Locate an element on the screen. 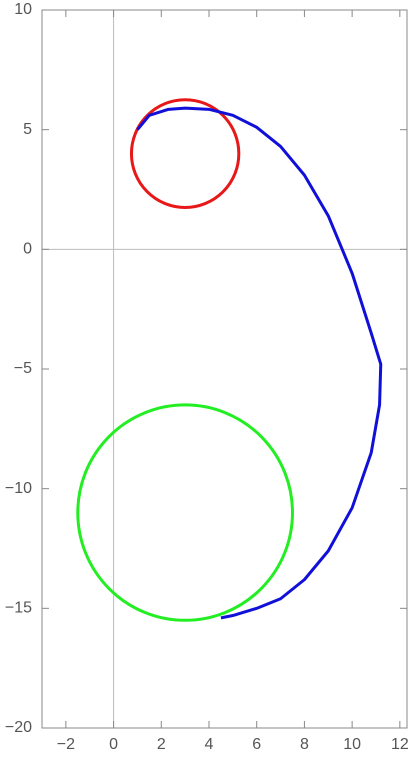 The width and height of the screenshot is (415, 757). x-tick-label: 4 is located at coordinates (209, 744).